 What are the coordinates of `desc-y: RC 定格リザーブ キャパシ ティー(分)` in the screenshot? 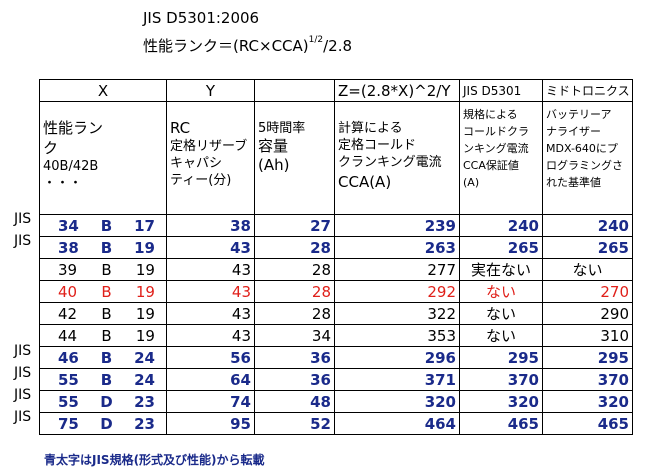 It's located at (210, 158).